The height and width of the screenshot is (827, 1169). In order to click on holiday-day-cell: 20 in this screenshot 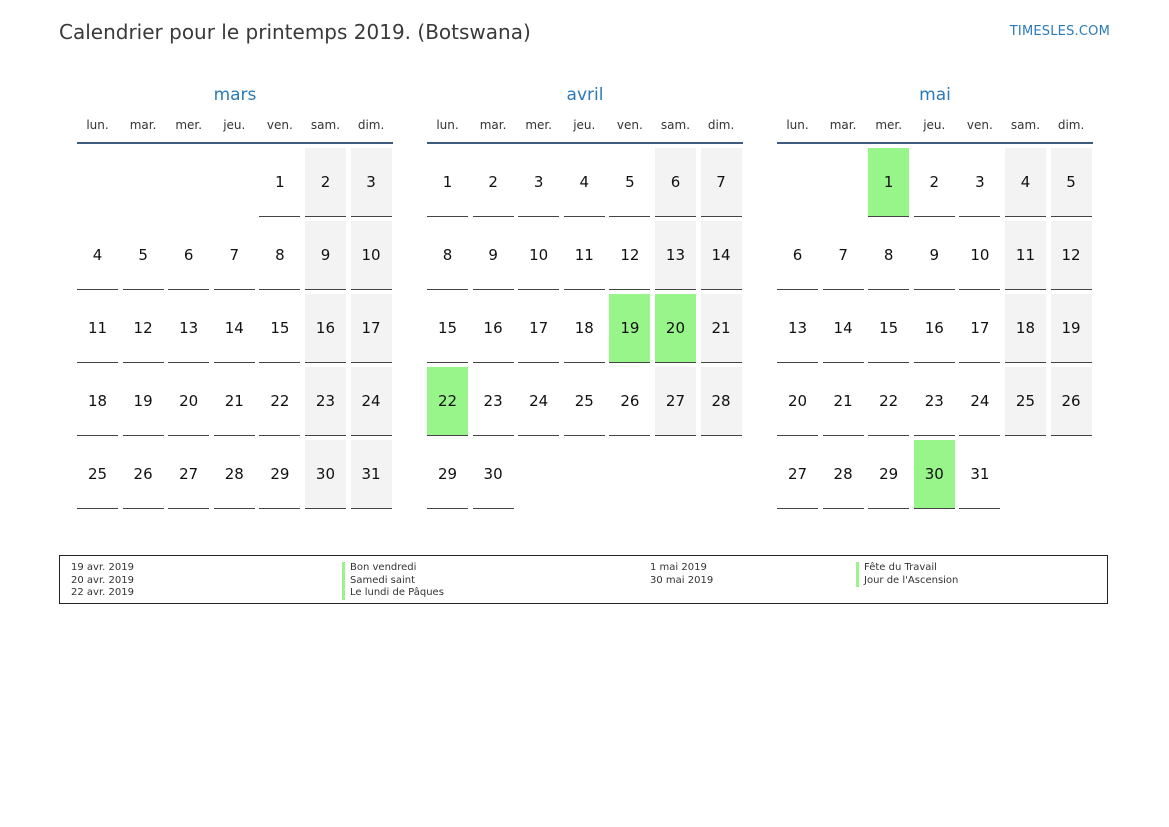, I will do `click(675, 328)`.